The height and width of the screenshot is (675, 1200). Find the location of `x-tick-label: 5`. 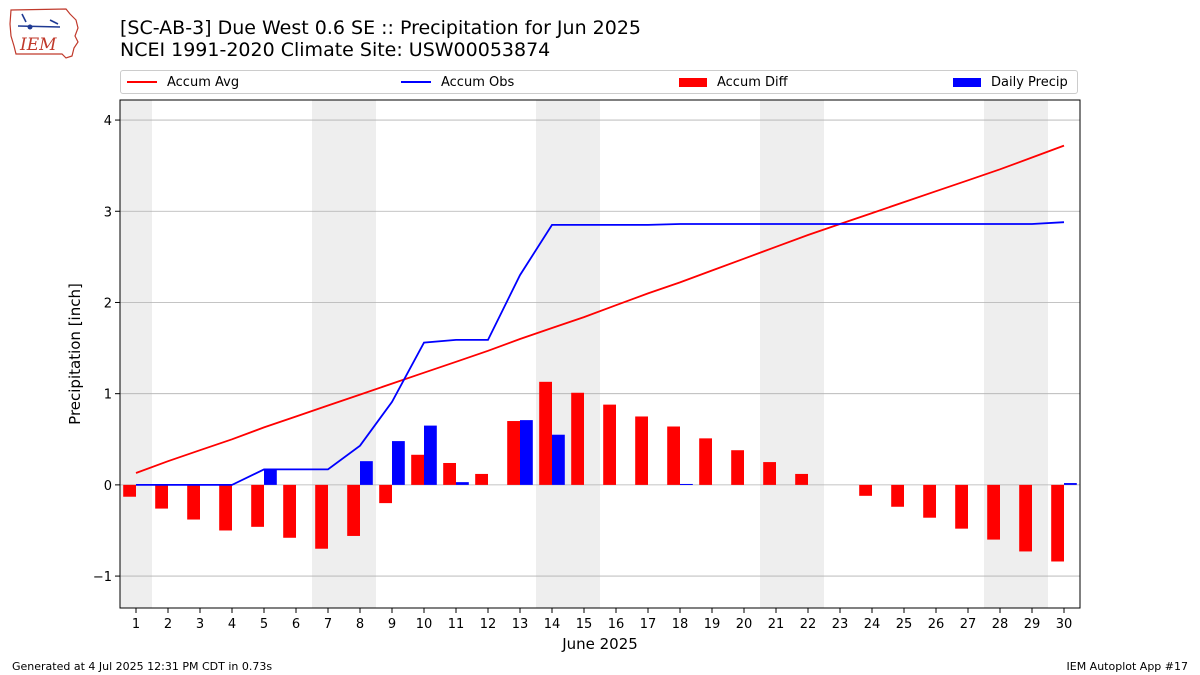

x-tick-label: 5 is located at coordinates (264, 624).